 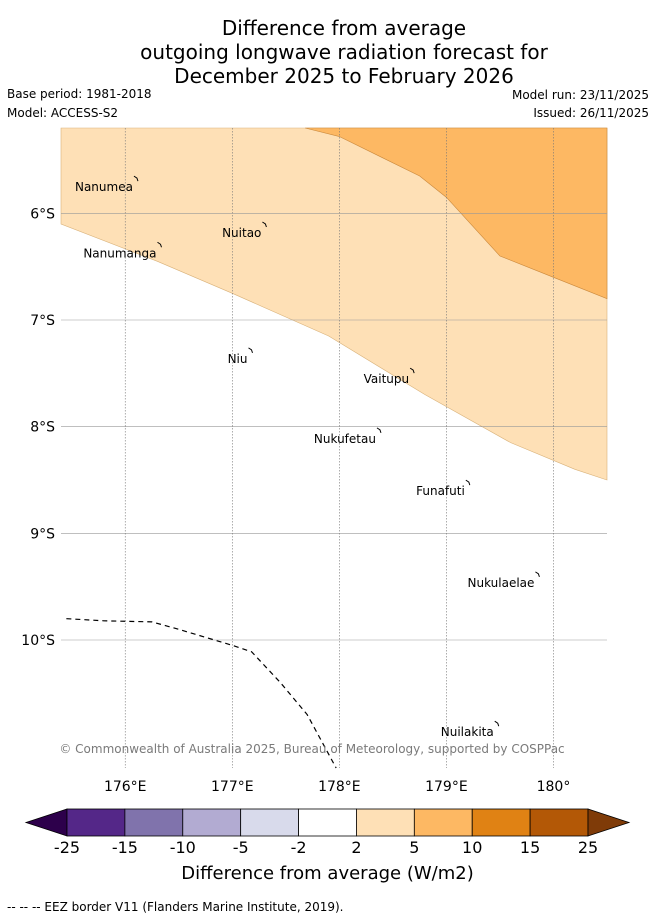 What do you see at coordinates (472, 847) in the screenshot?
I see `colorbar-tick-label: 10` at bounding box center [472, 847].